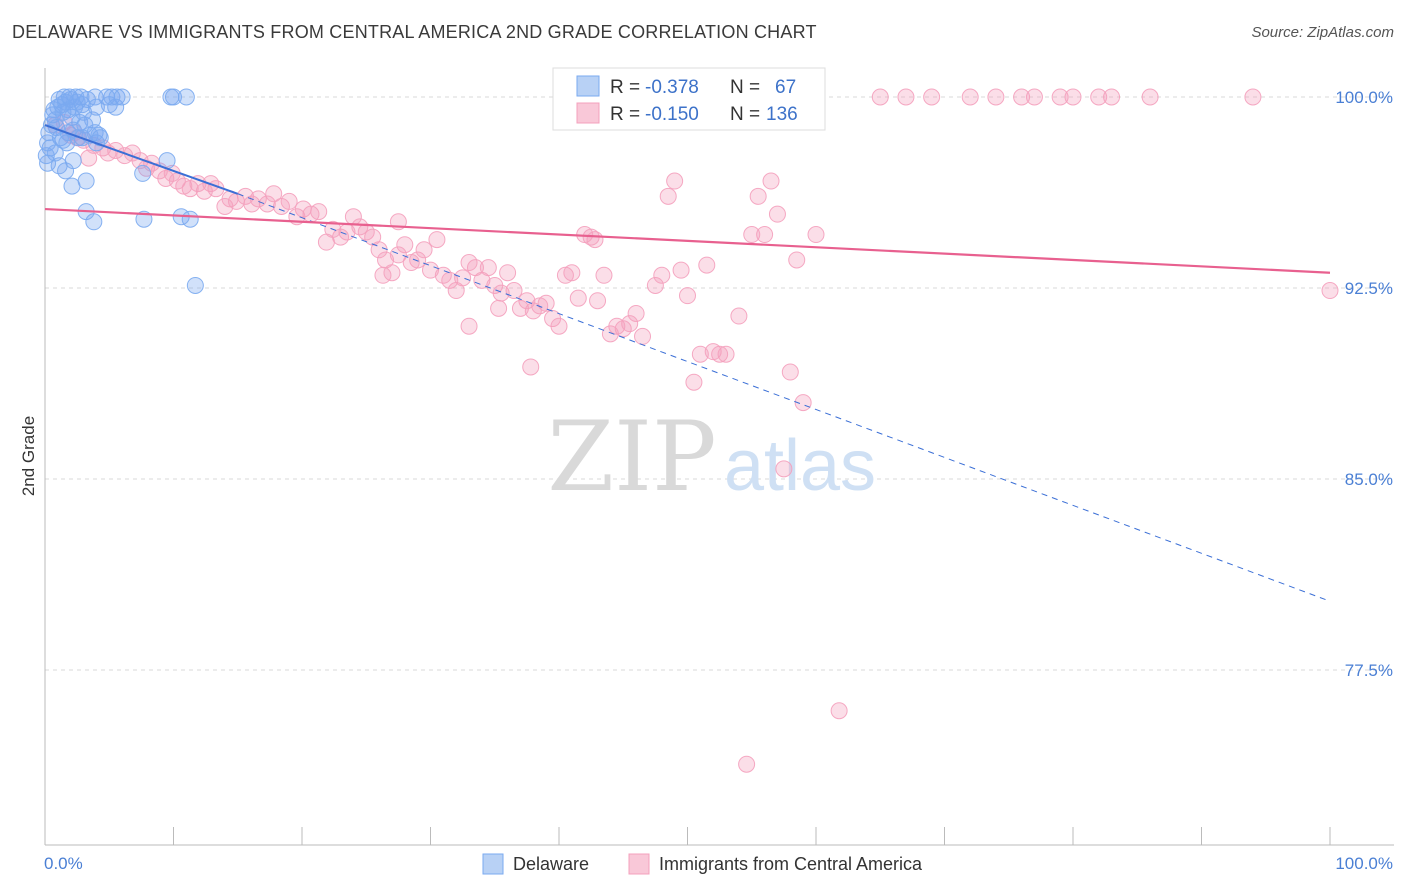 This screenshot has height=892, width=1406. I want to click on inset-legend: R = -0.378 N = 67 R = -0.150 N = 136, so click(689, 99).